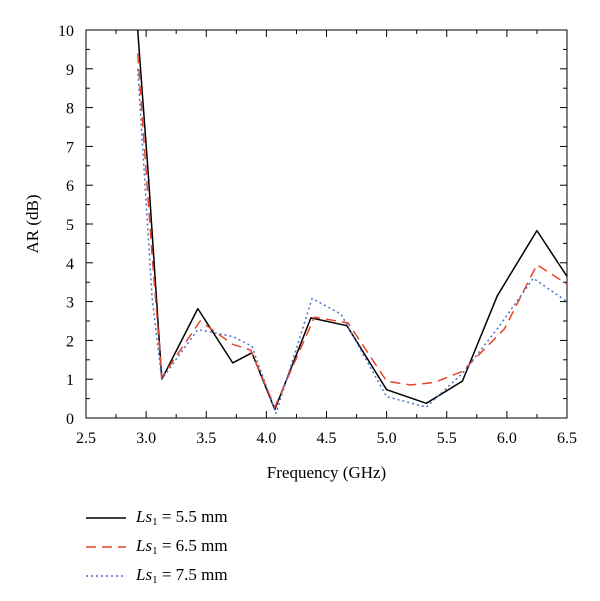 The image size is (600, 601). Describe the element at coordinates (106, 517) in the screenshot. I see `legend-swatch-solid` at that location.